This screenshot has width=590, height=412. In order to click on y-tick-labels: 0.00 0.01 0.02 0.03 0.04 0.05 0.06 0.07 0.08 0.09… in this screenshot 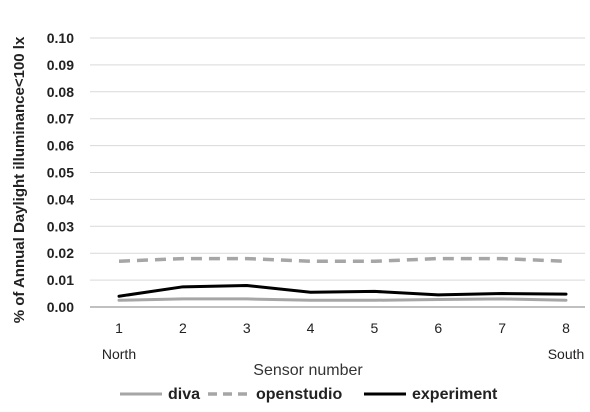, I will do `click(60, 172)`.